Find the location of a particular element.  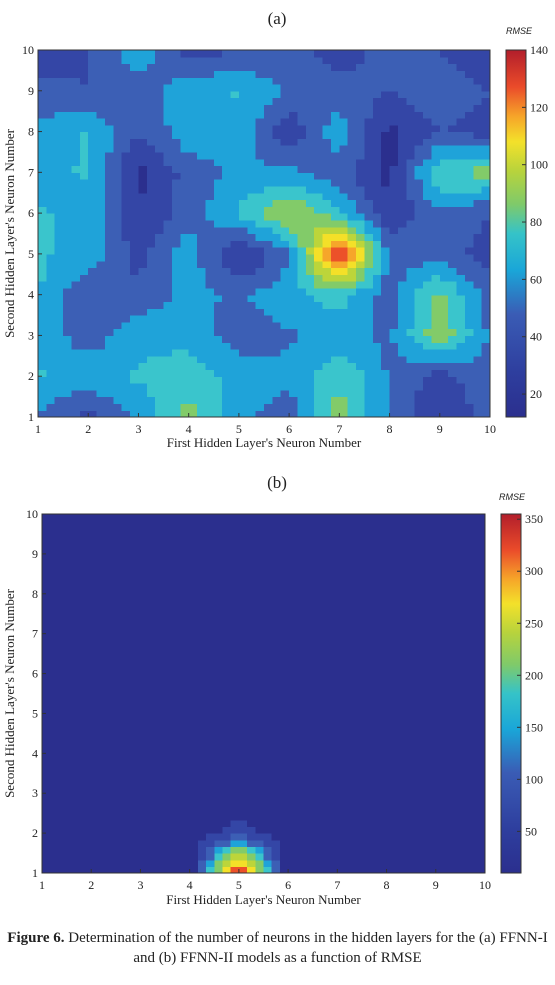

x-tick-label: 5 is located at coordinates (239, 429).